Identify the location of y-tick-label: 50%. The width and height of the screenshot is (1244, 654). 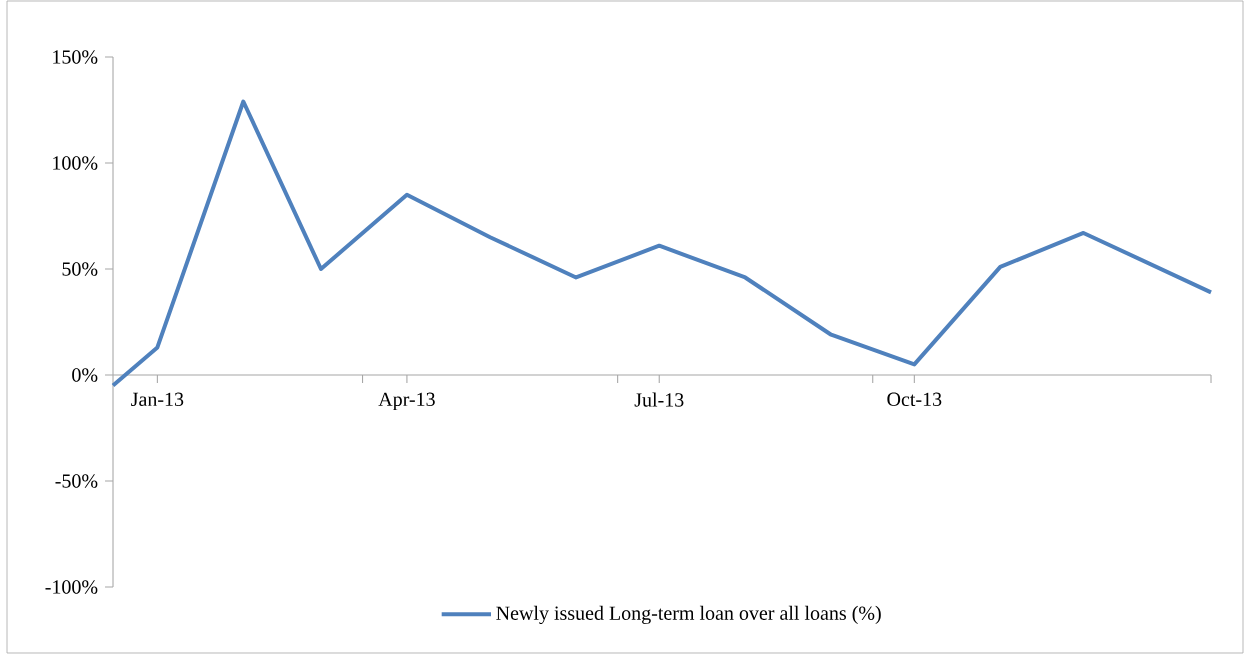
(80, 269).